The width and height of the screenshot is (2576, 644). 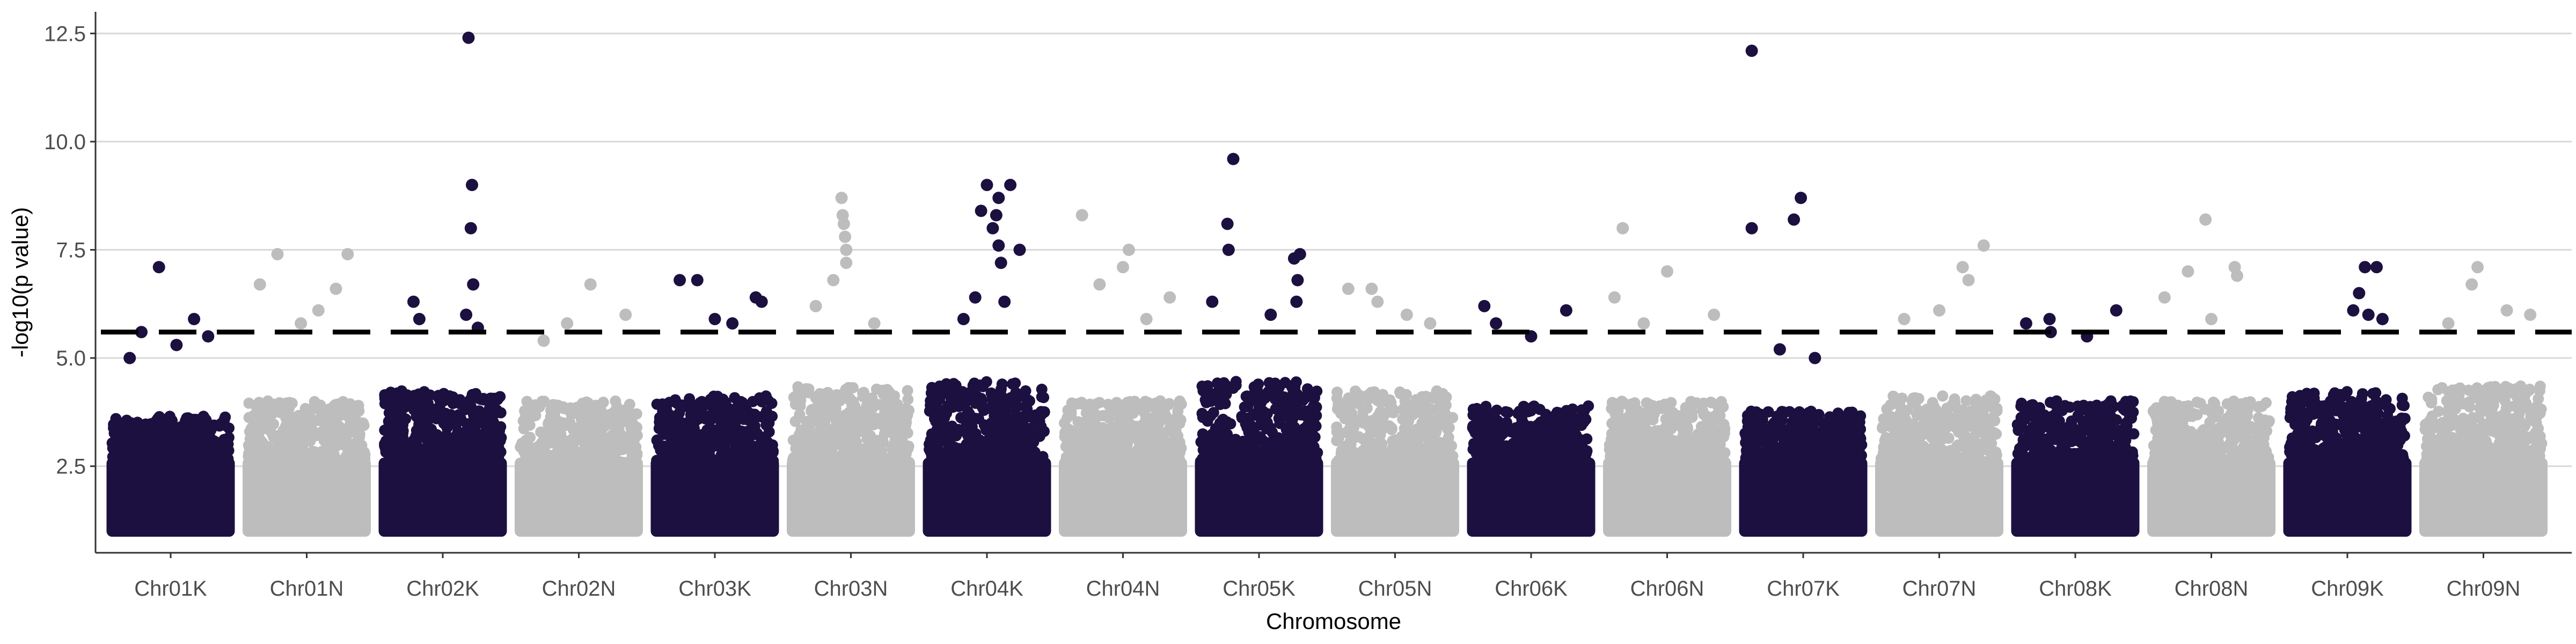 I want to click on chromosome-group-chr04n, so click(x=1123, y=373).